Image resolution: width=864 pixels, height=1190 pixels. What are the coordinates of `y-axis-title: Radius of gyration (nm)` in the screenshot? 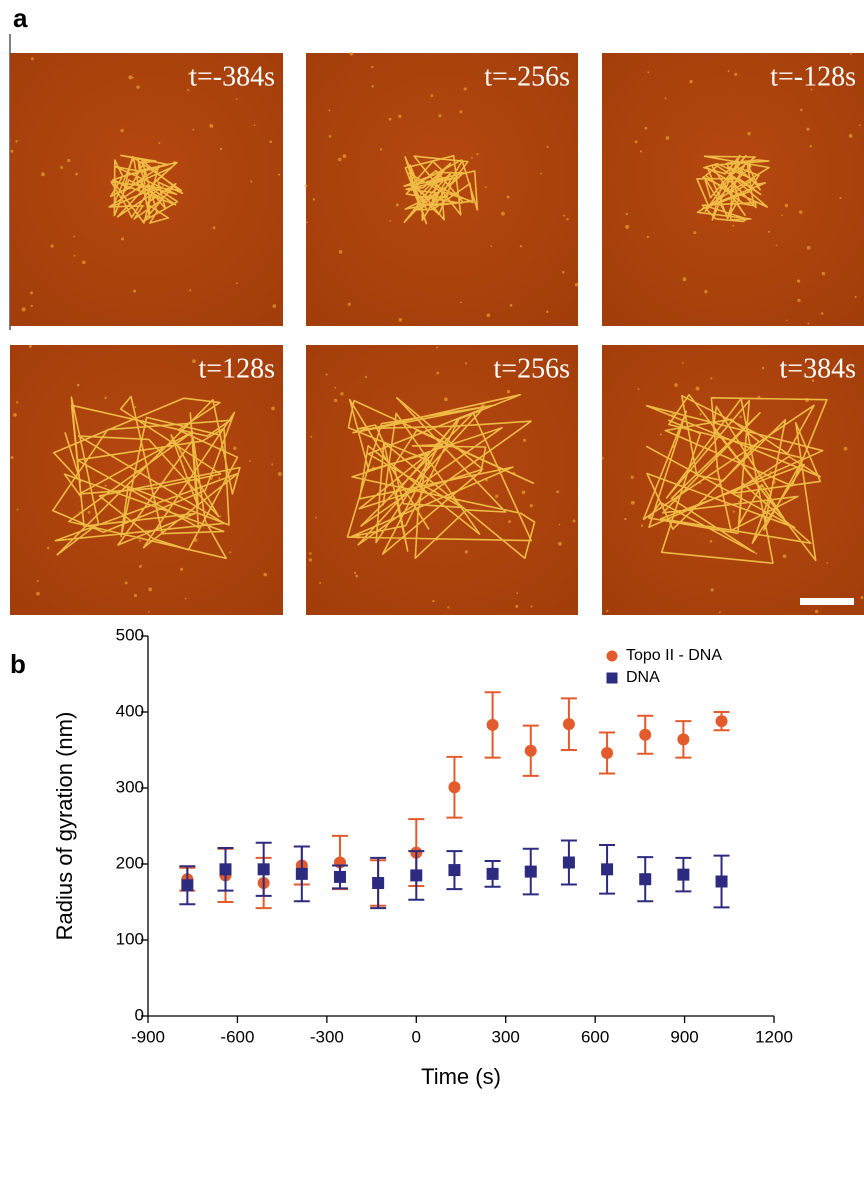 It's located at (64, 826).